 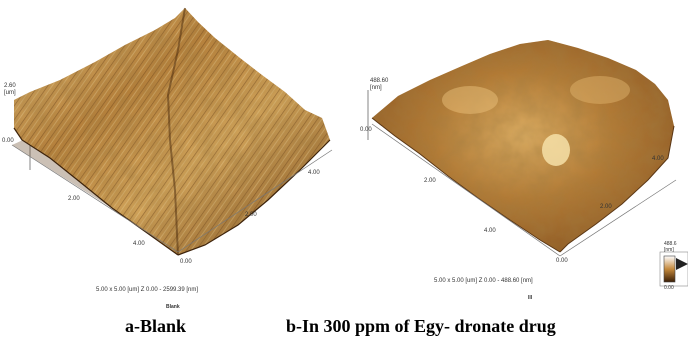 I want to click on panel-a-front-edge-left, so click(x=96, y=191).